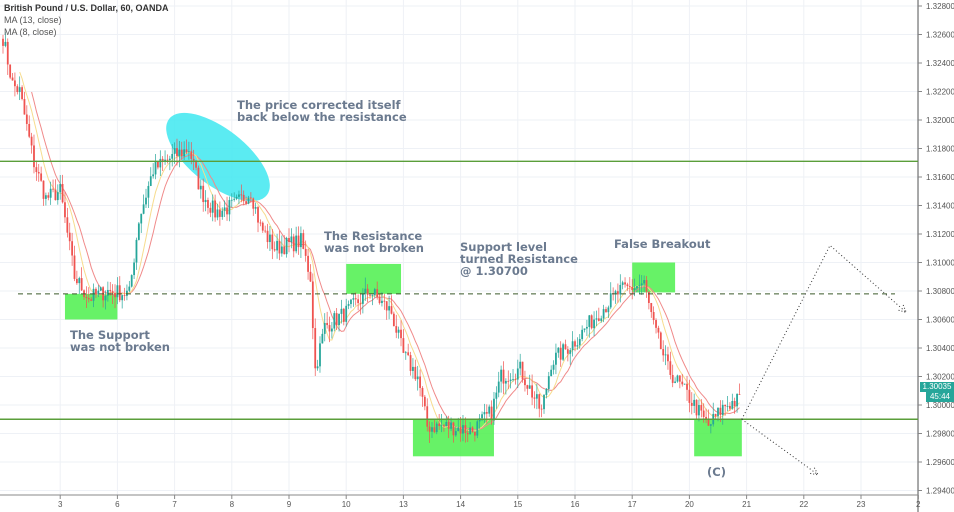  What do you see at coordinates (30, 32) in the screenshot?
I see `legend-ma8: MA (8, close)` at bounding box center [30, 32].